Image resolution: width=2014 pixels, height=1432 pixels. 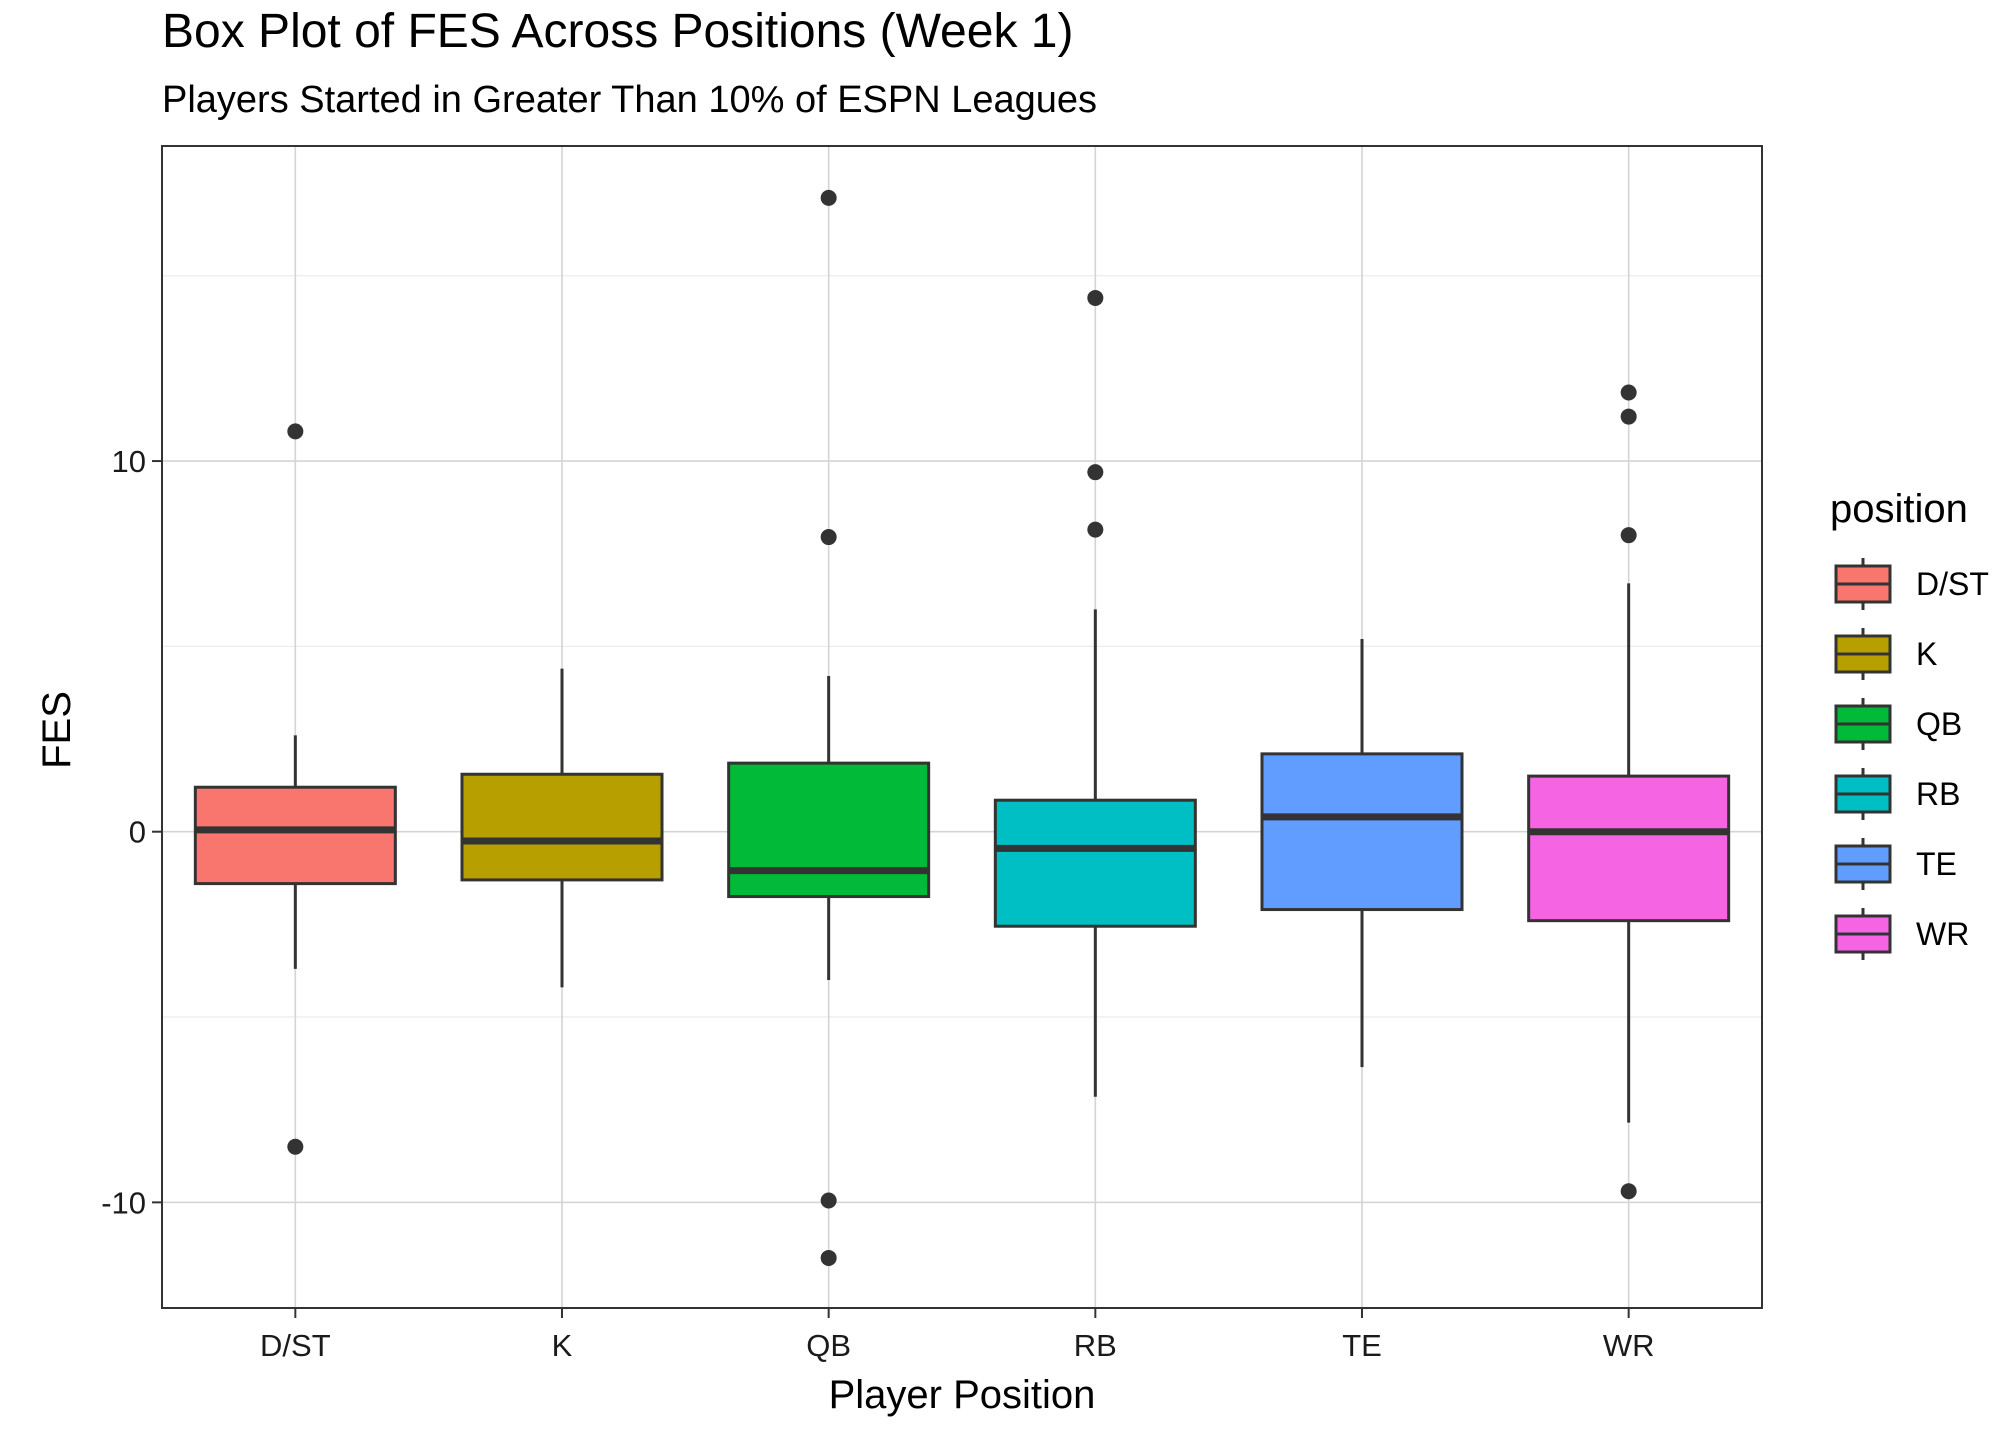 I want to click on legend-item: WR, so click(x=1901, y=934).